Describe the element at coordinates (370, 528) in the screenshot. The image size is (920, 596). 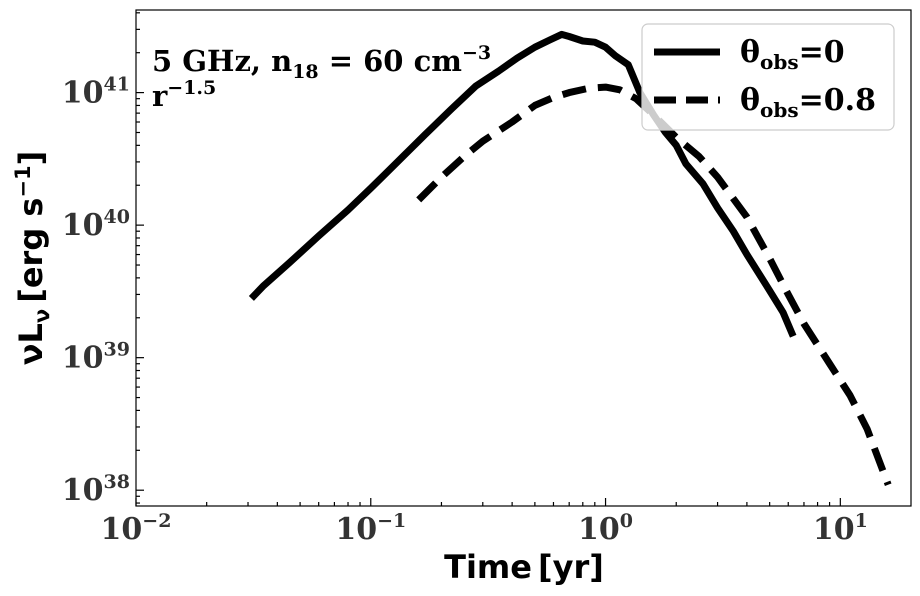
I see `x-tick-label: 10⁻¹` at that location.